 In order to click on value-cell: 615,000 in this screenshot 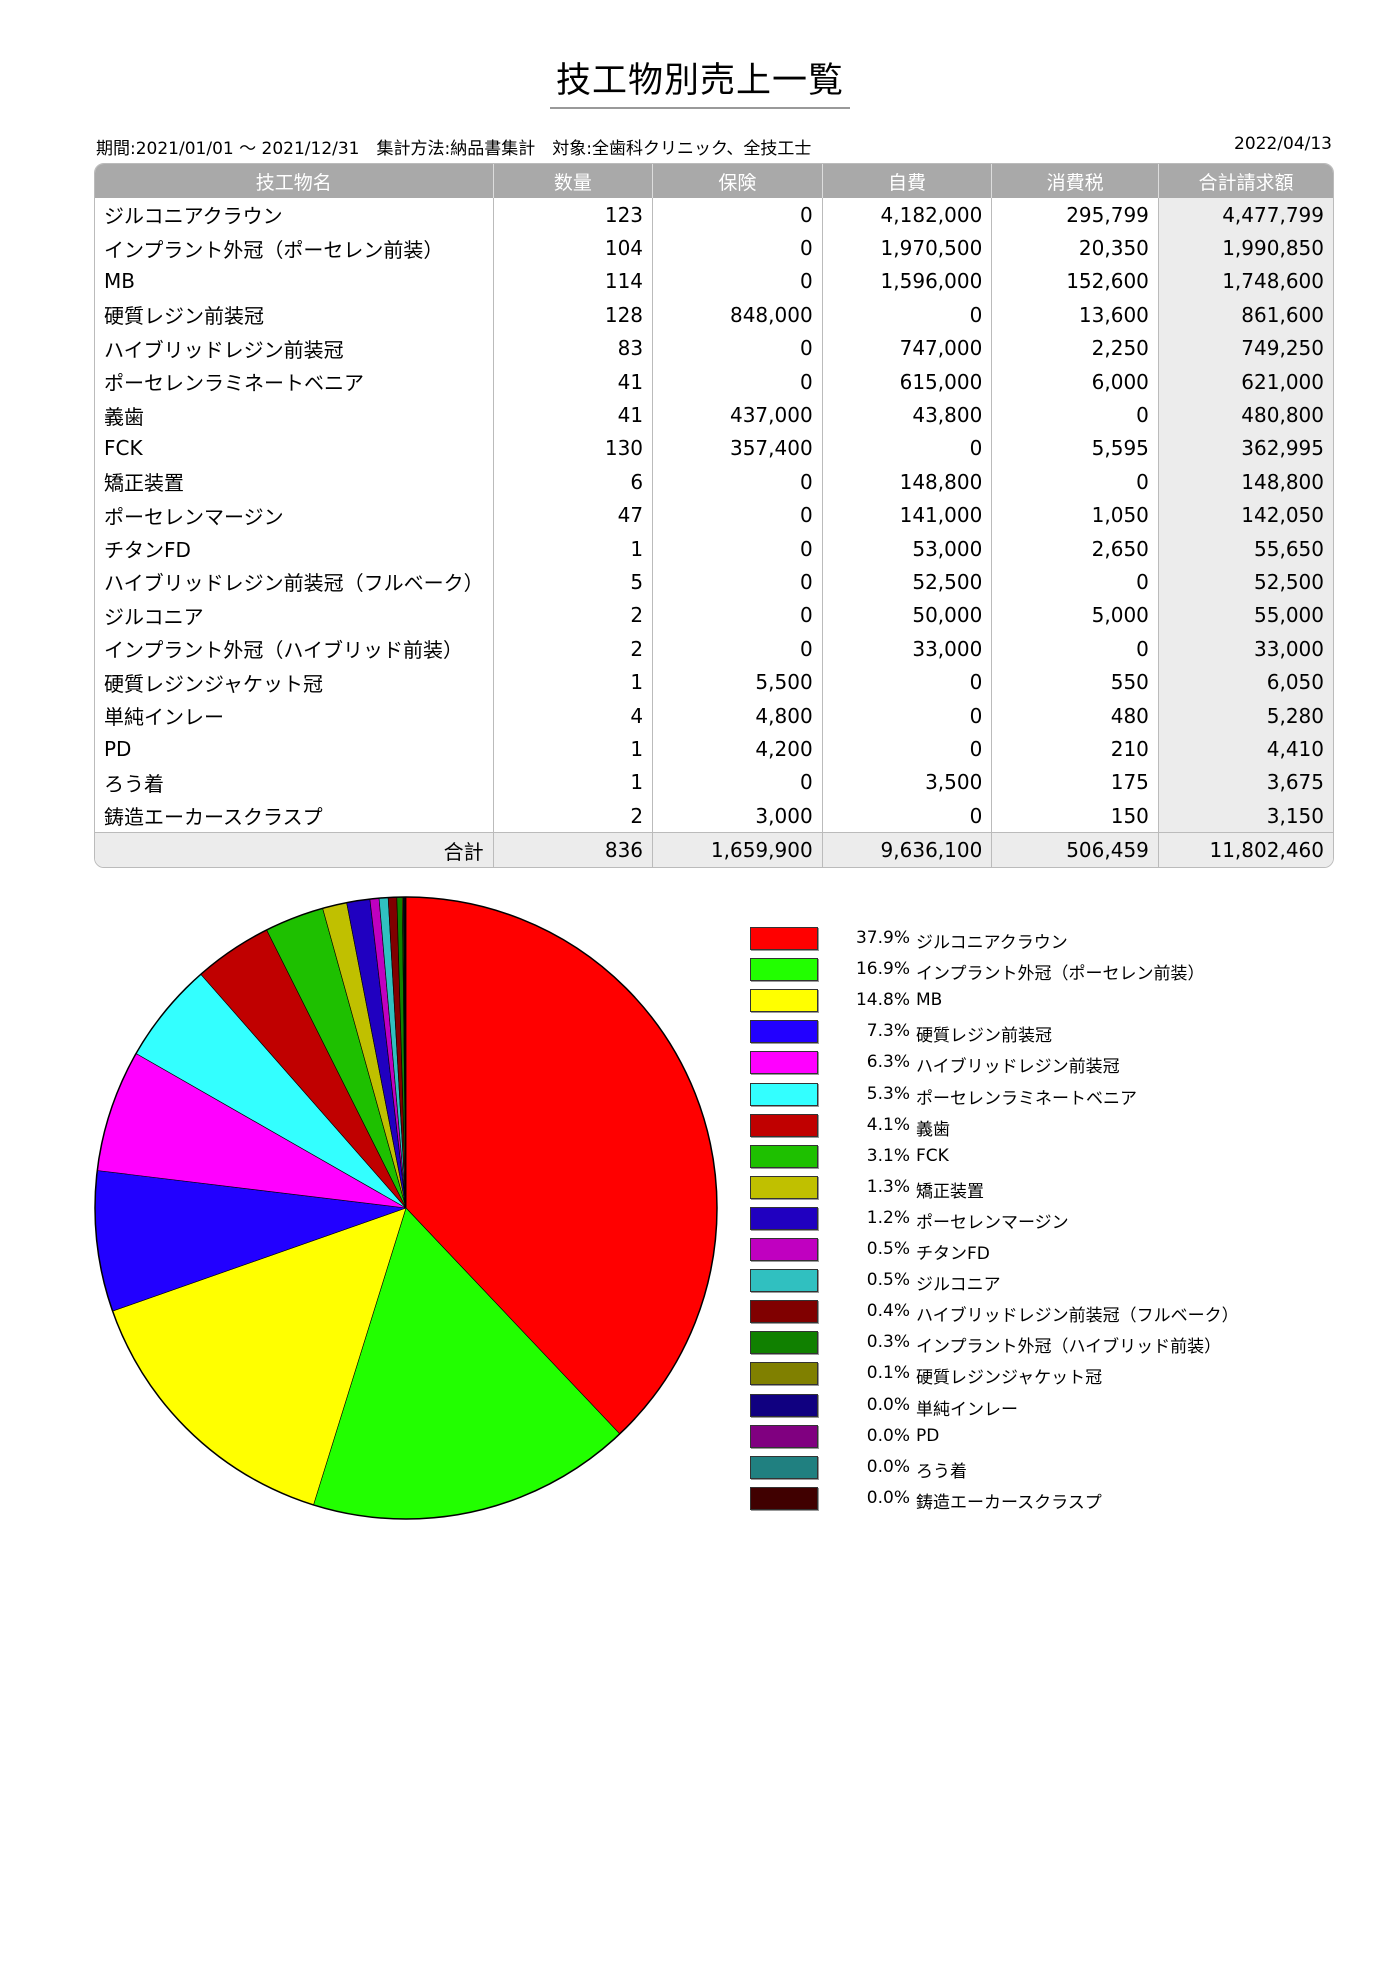, I will do `click(908, 381)`.